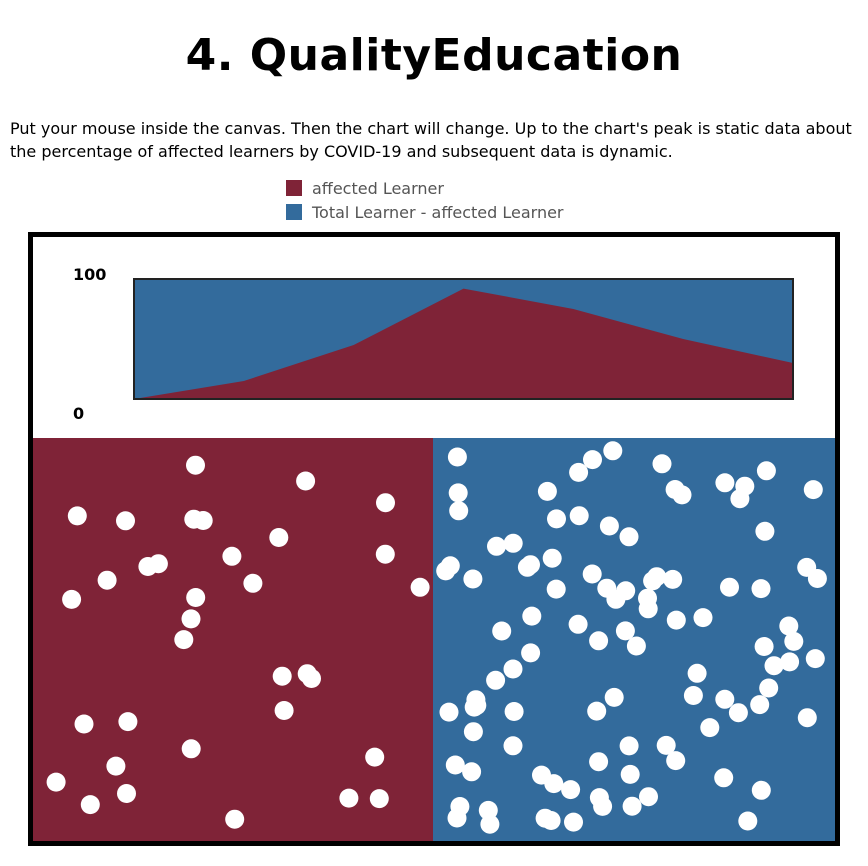 This screenshot has width=868, height=866. What do you see at coordinates (89, 274) in the screenshot?
I see `ytick-label-max: 100` at bounding box center [89, 274].